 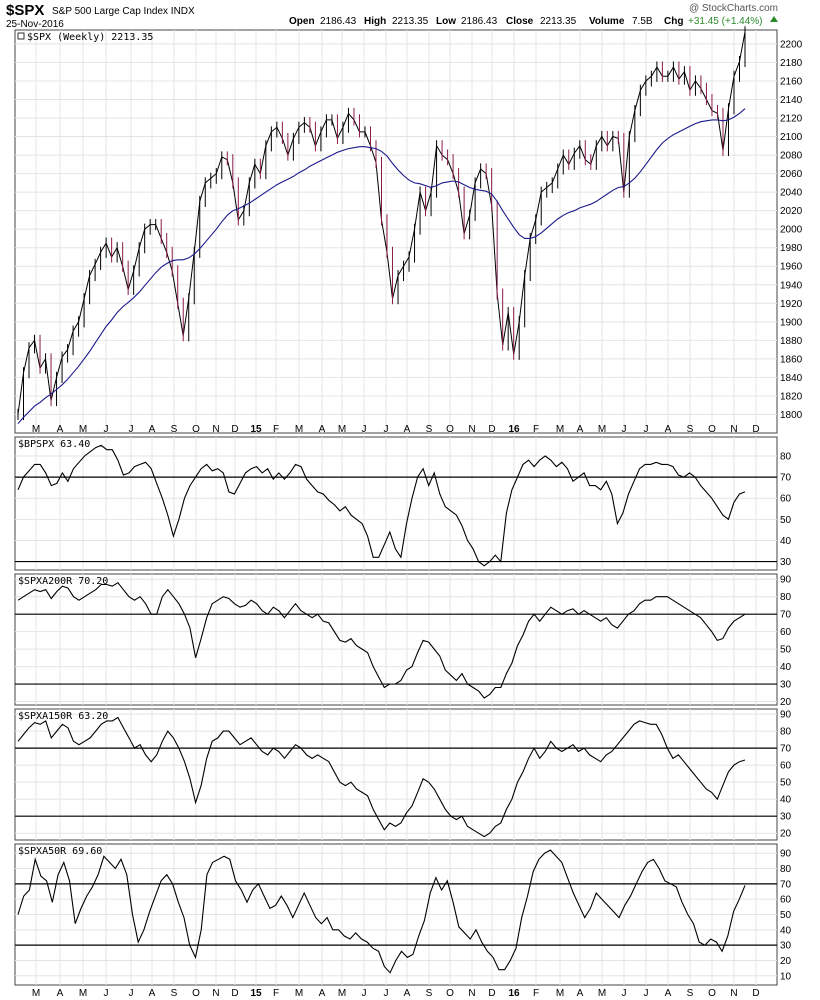 I want to click on open-value: 2186.43, so click(x=338, y=21).